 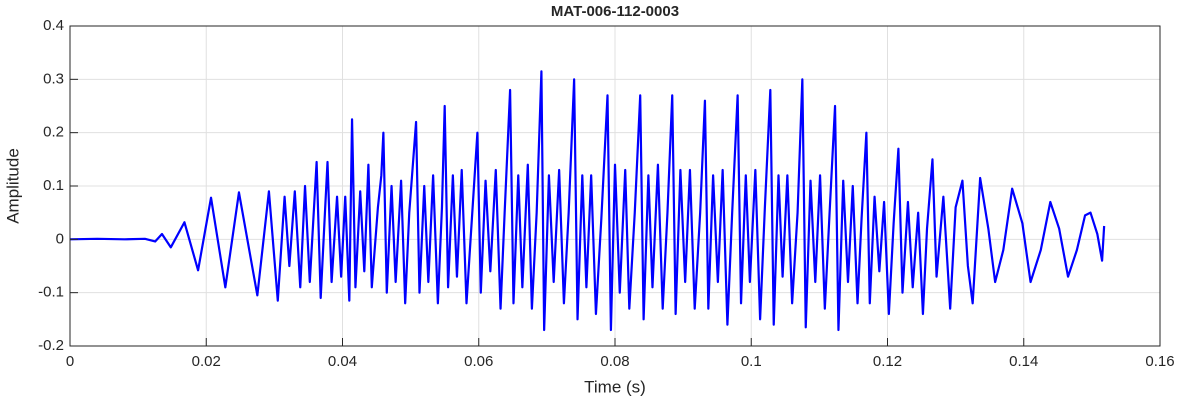 What do you see at coordinates (12, 186) in the screenshot?
I see `y-axis-label: Amplitude` at bounding box center [12, 186].